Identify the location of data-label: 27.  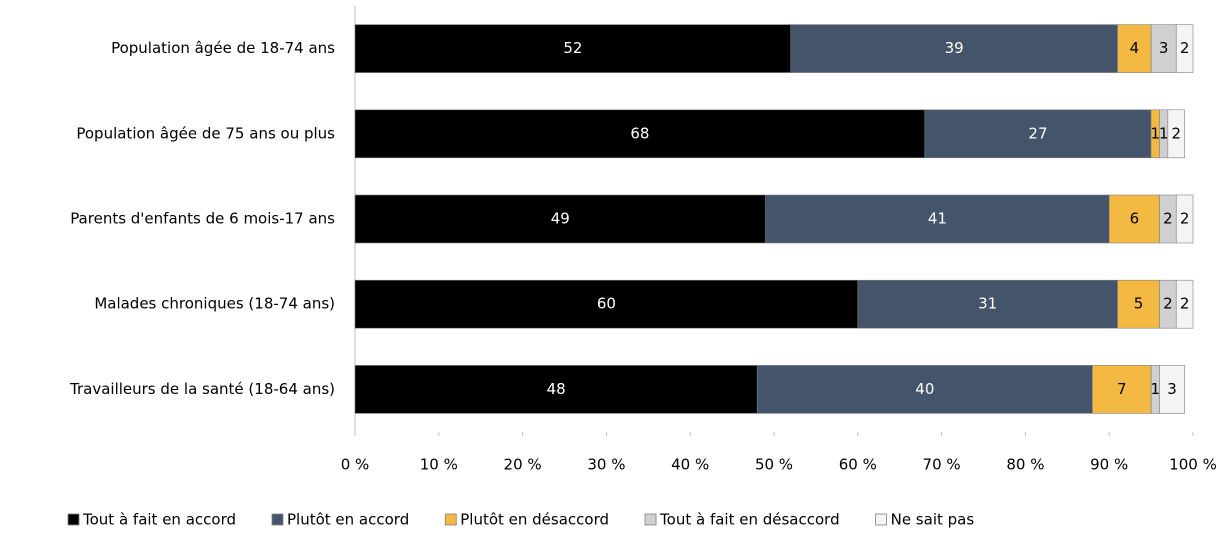
(1037, 133).